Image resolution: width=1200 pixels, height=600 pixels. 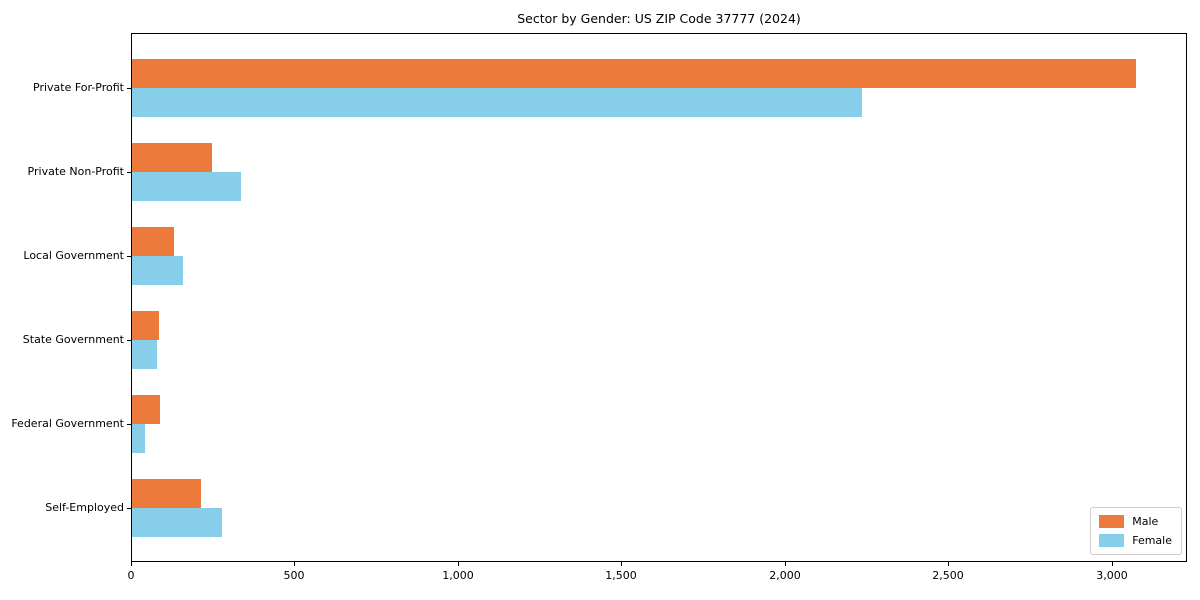 What do you see at coordinates (131, 575) in the screenshot?
I see `x-tick-label-0: 0` at bounding box center [131, 575].